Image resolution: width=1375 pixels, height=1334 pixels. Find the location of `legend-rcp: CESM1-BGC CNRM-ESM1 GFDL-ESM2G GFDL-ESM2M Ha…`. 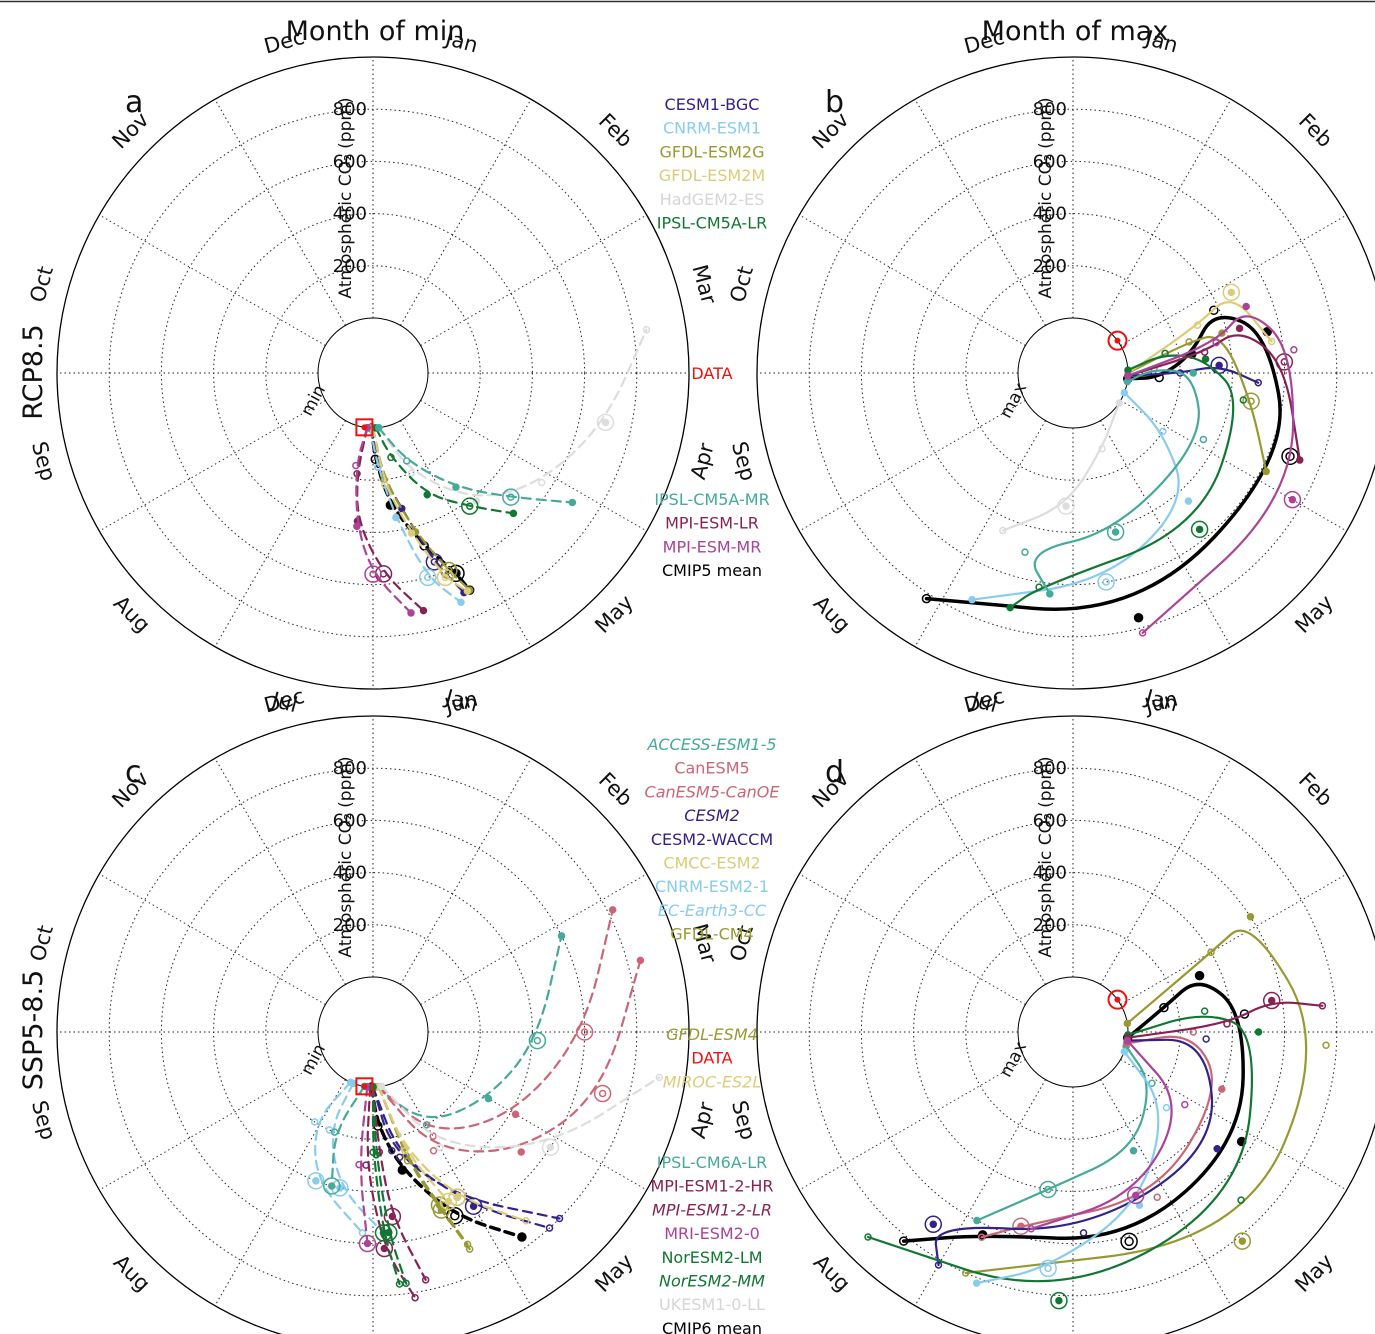

legend-rcp: CESM1-BGC CNRM-ESM1 GFDL-ESM2G GFDL-ESM2M Ha… is located at coordinates (711, 337).